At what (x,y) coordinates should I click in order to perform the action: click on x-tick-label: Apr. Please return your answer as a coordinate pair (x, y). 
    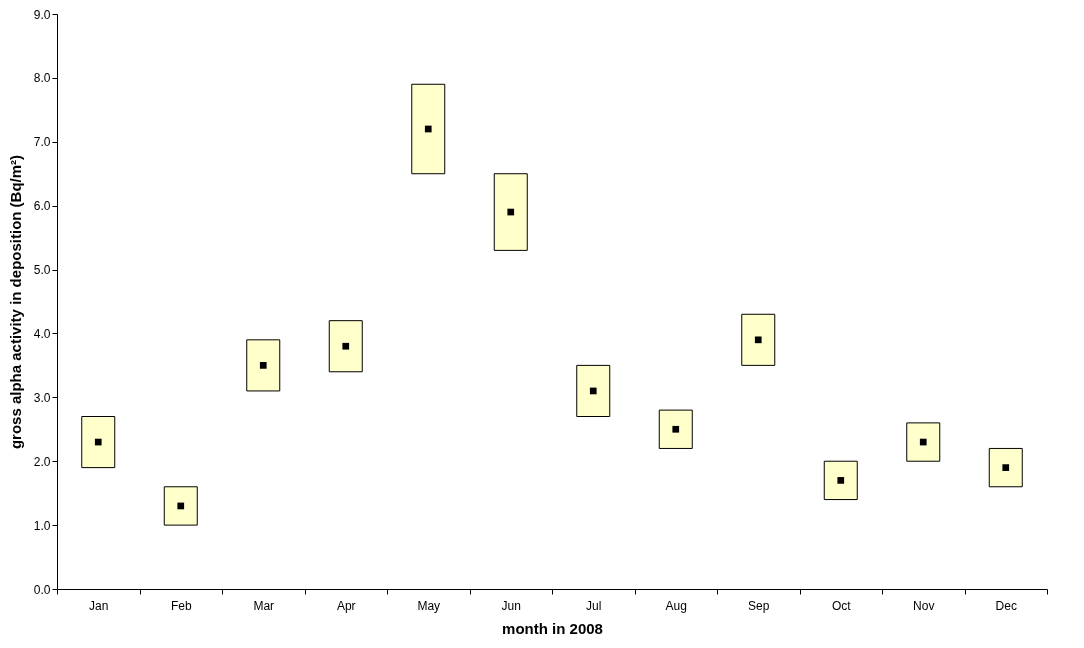
    Looking at the image, I should click on (346, 605).